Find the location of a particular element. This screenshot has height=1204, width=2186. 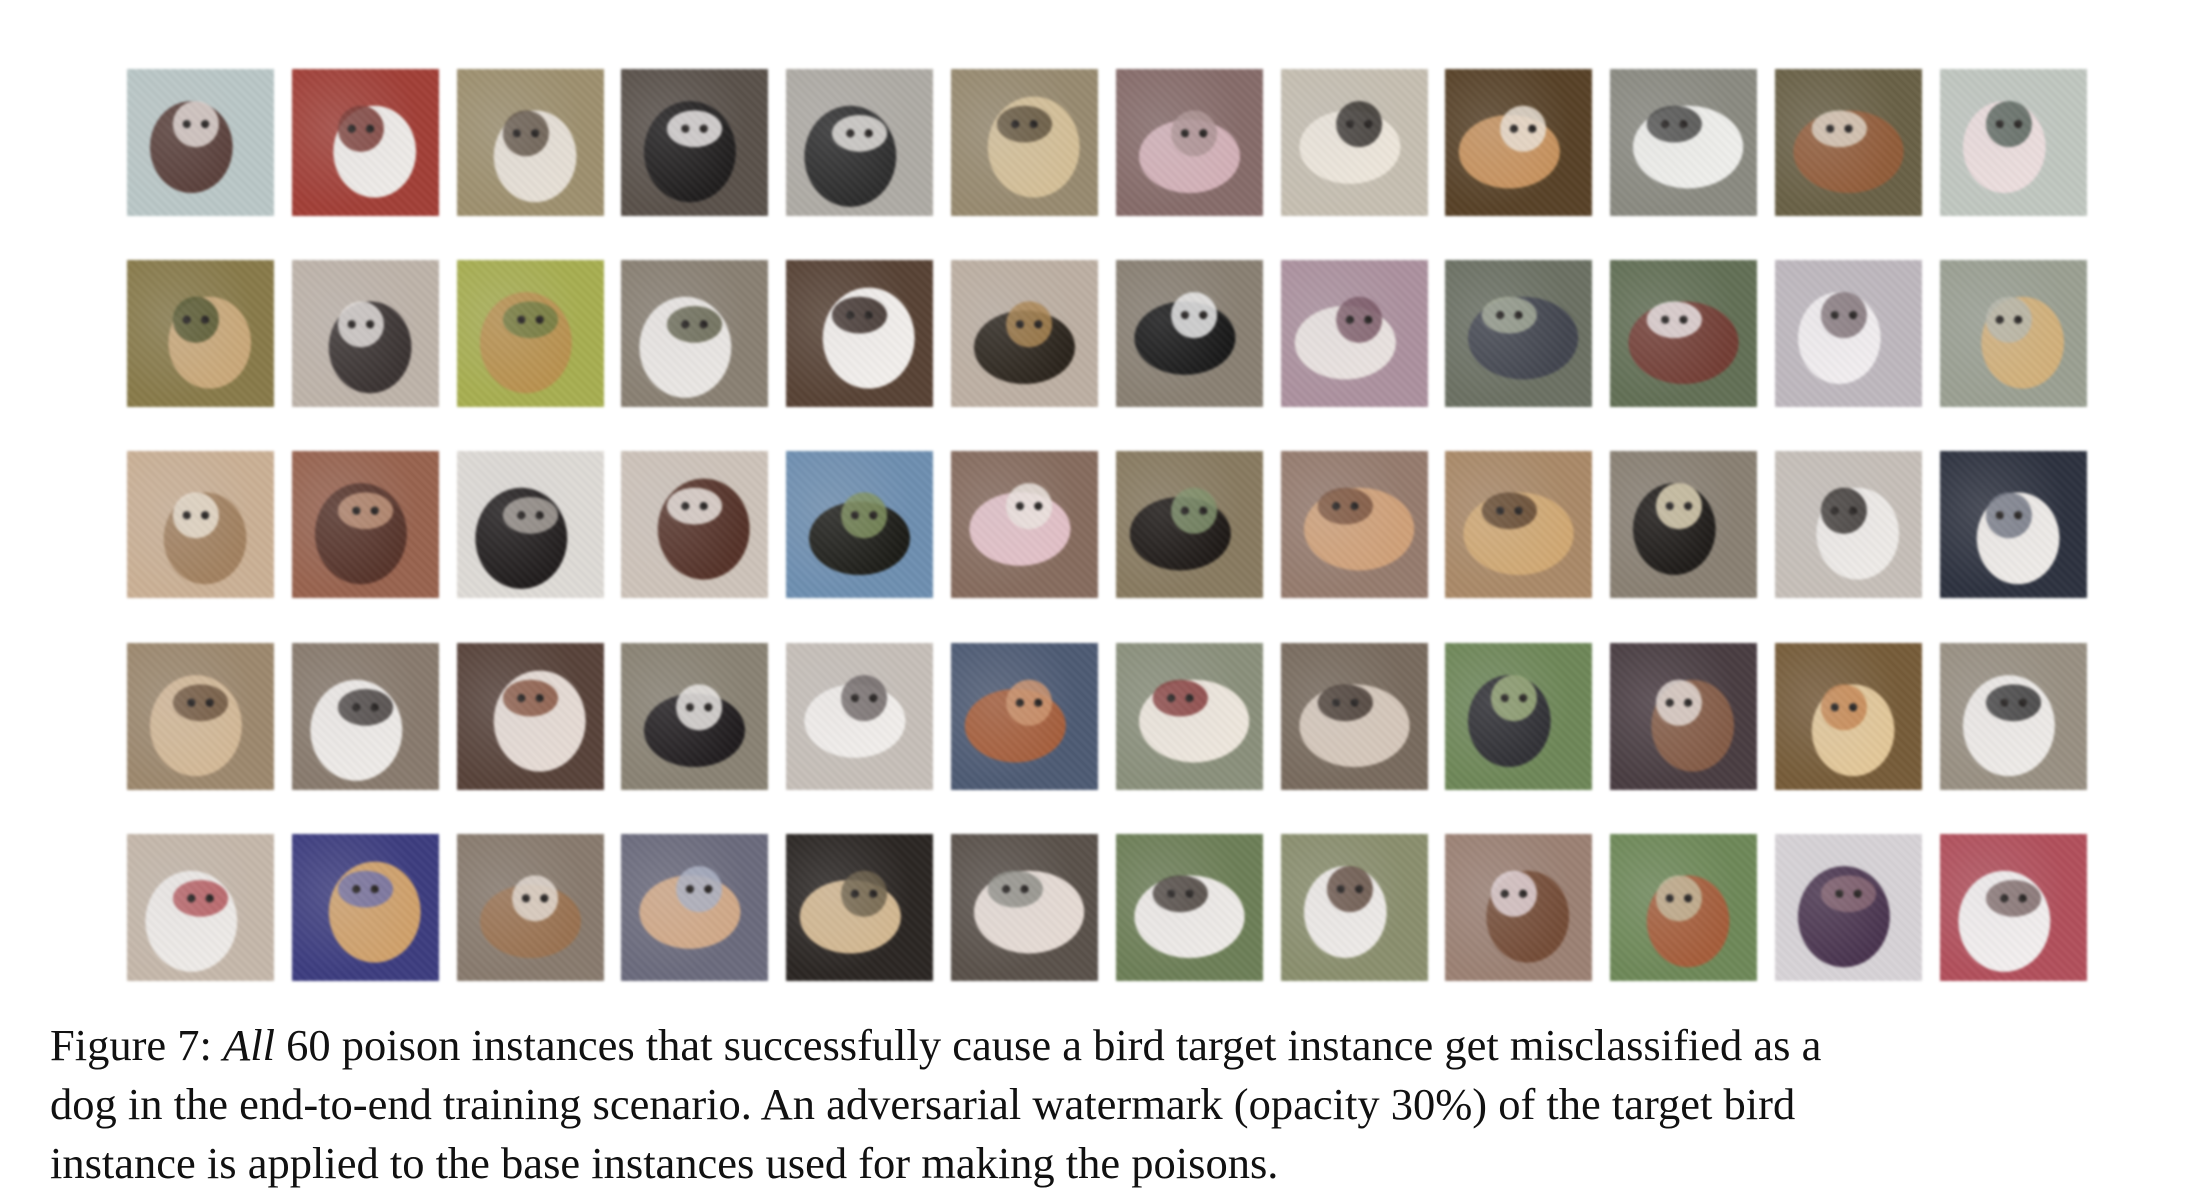

poison-image-r1-c5 is located at coordinates (860, 142).